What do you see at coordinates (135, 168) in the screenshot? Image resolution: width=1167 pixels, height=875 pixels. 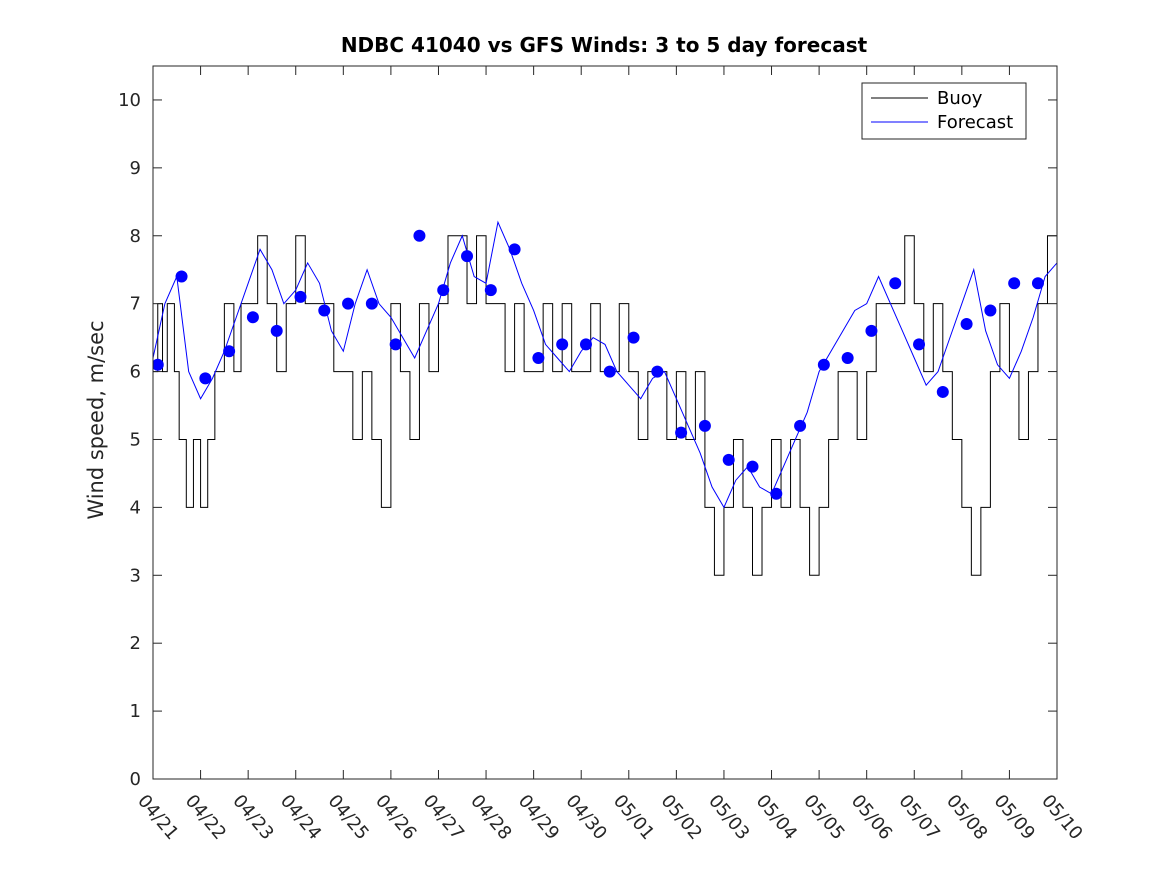 I see `y-tick-label: 9` at bounding box center [135, 168].